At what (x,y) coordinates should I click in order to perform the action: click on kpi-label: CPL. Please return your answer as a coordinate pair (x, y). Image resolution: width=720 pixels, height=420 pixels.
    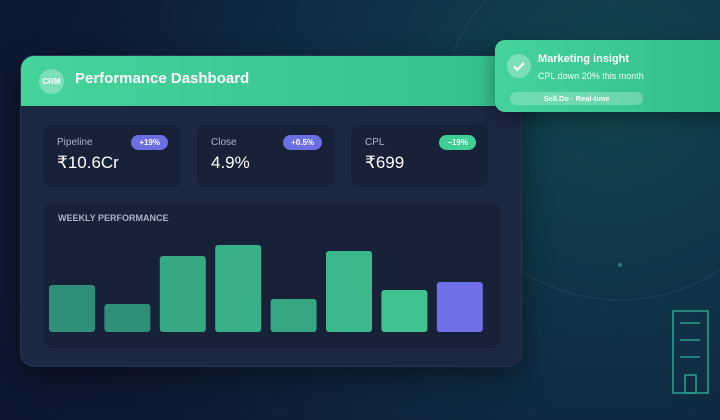
    Looking at the image, I should click on (375, 142).